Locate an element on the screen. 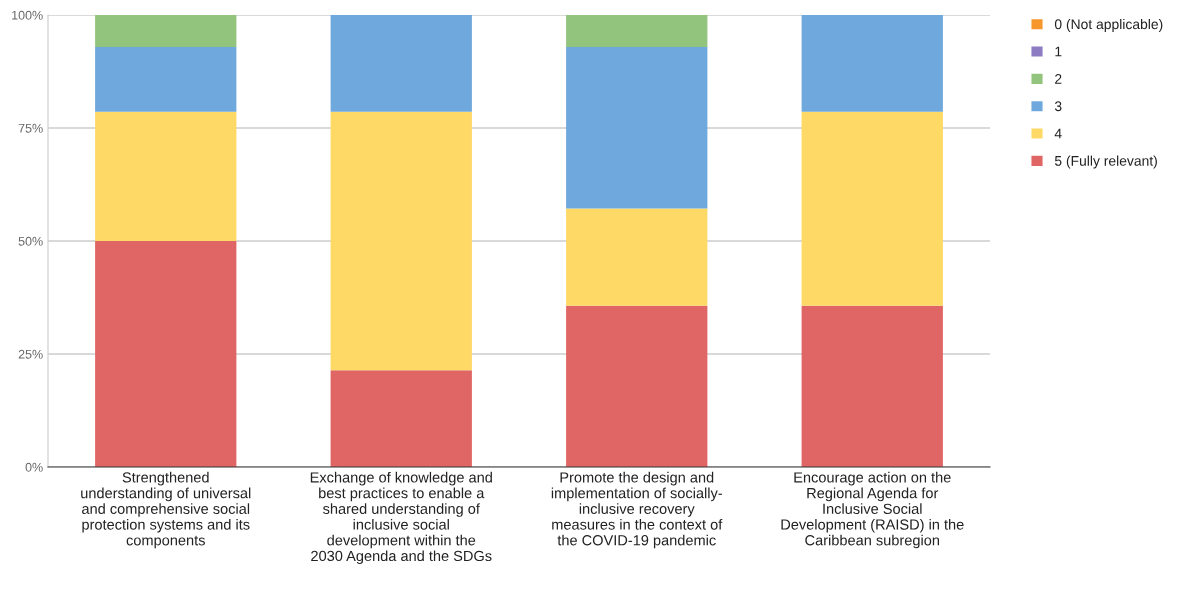  y-tick-label: 25% is located at coordinates (30, 354).